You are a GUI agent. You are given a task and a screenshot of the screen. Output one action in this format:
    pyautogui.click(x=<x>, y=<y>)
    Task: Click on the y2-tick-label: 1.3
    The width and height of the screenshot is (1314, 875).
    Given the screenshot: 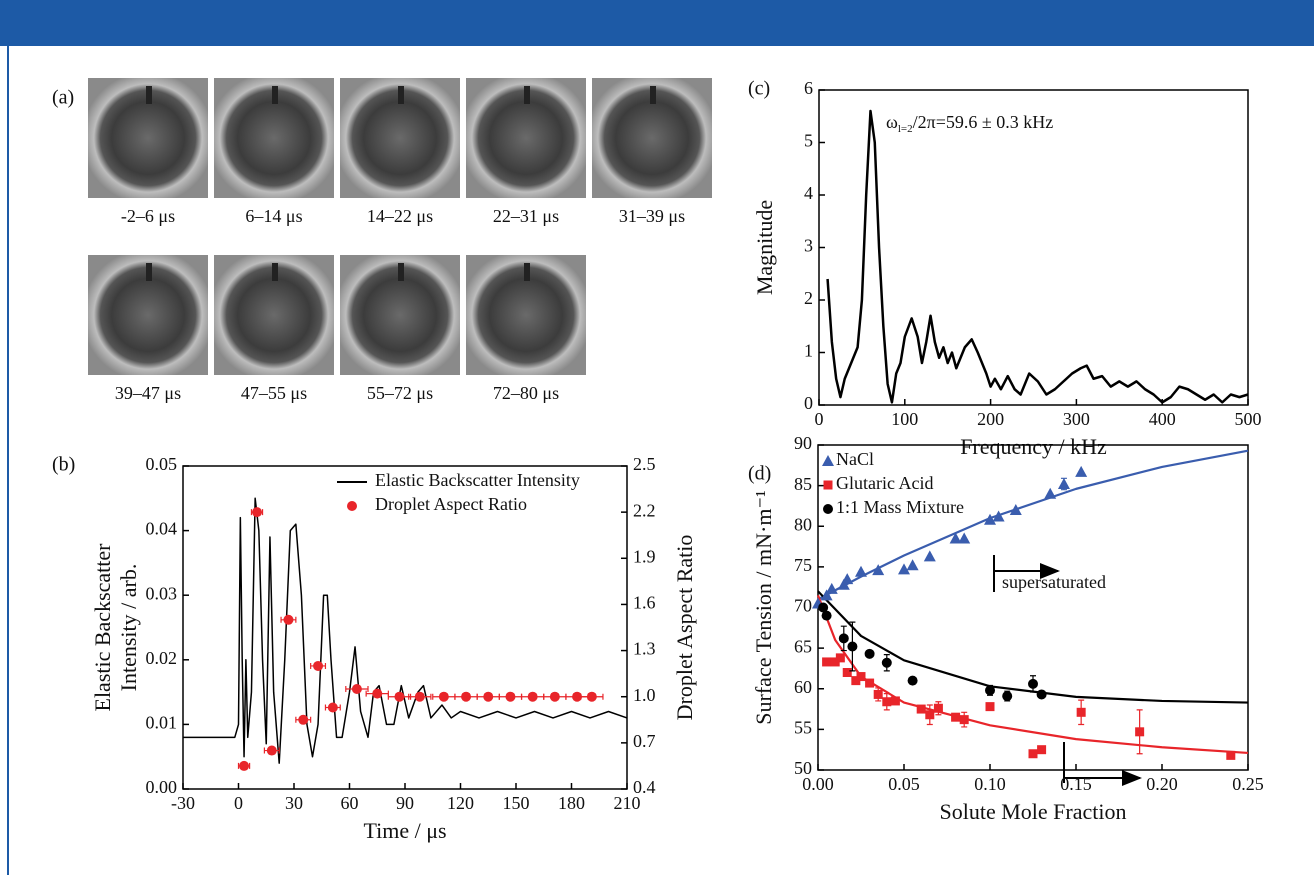 What is the action you would take?
    pyautogui.click(x=644, y=649)
    